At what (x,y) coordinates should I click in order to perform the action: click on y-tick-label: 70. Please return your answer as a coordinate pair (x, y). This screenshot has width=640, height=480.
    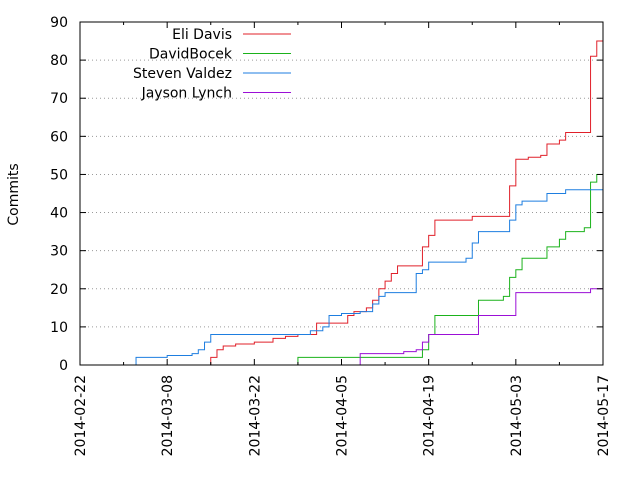
    Looking at the image, I should click on (59, 99).